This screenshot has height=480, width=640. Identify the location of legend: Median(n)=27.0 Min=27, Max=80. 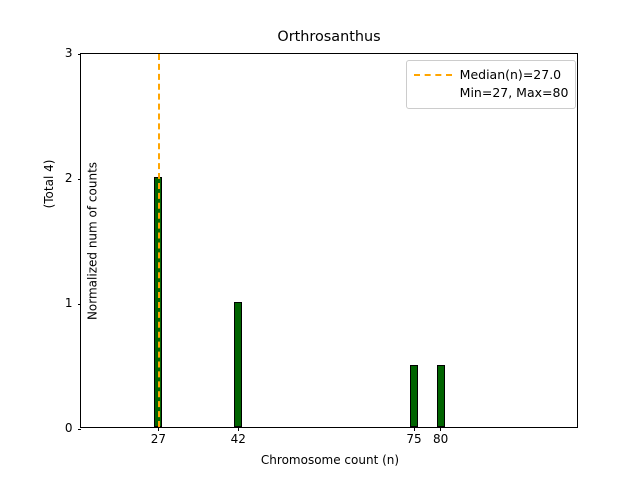
(491, 84).